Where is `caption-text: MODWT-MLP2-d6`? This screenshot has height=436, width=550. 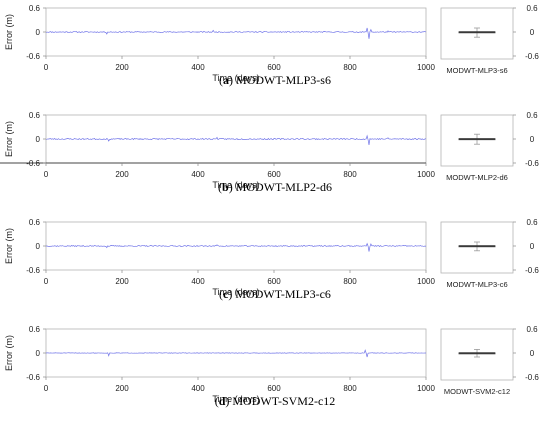
caption-text: MODWT-MLP2-d6 is located at coordinates (283, 187).